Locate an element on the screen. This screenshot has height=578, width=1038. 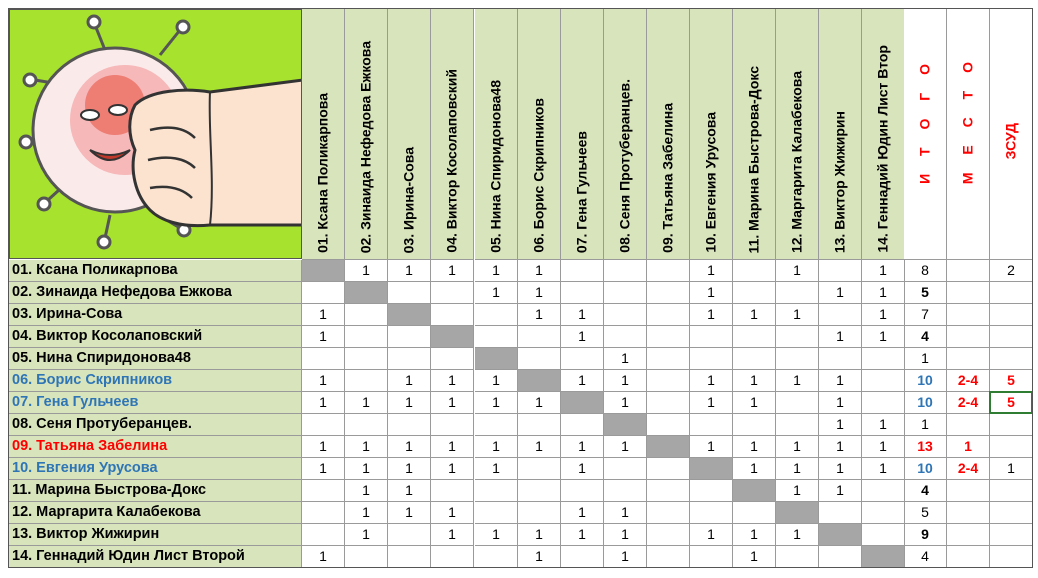
row-name: 13. Виктор Жижирин is located at coordinates (155, 535).